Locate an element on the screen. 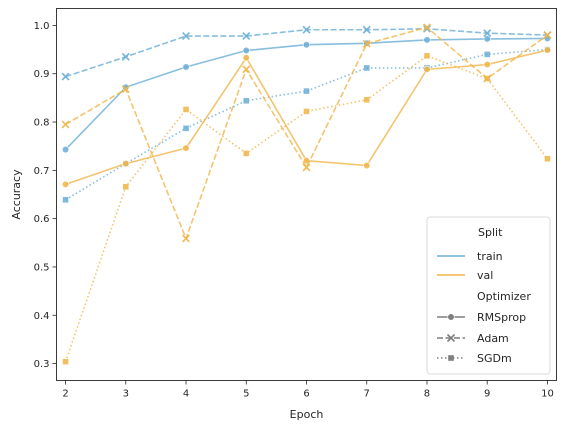 The image size is (567, 432). x-axis: 2 3 4 5 6 7 8 9 10 is located at coordinates (308, 390).